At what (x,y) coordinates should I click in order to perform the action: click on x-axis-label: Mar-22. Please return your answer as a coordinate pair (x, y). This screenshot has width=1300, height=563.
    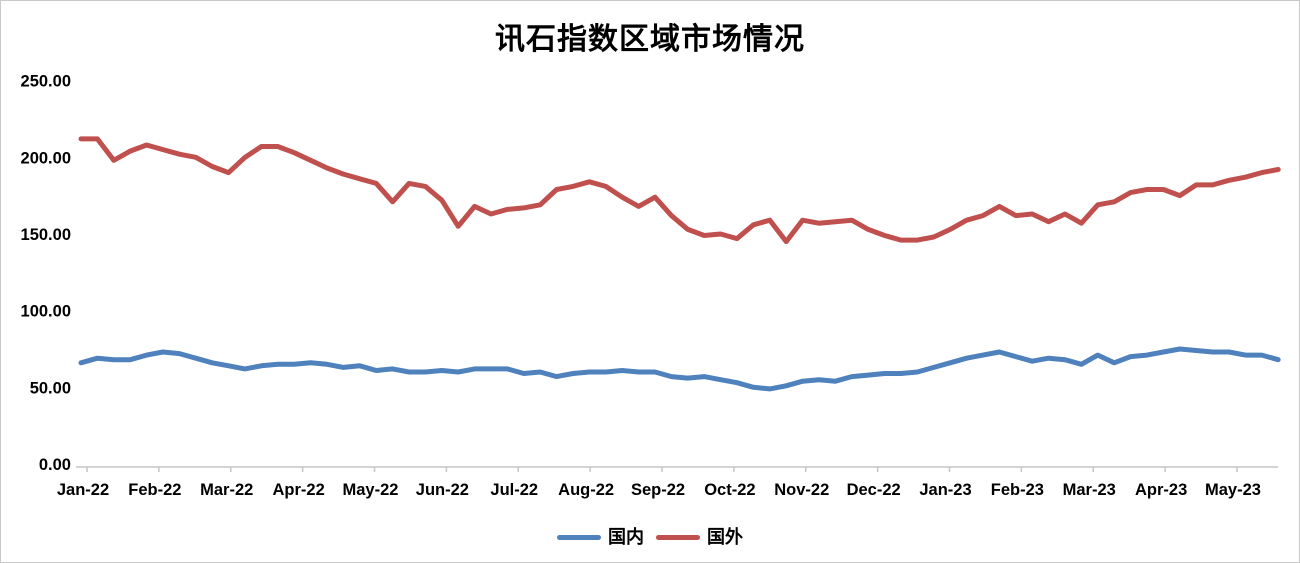
    Looking at the image, I should click on (226, 490).